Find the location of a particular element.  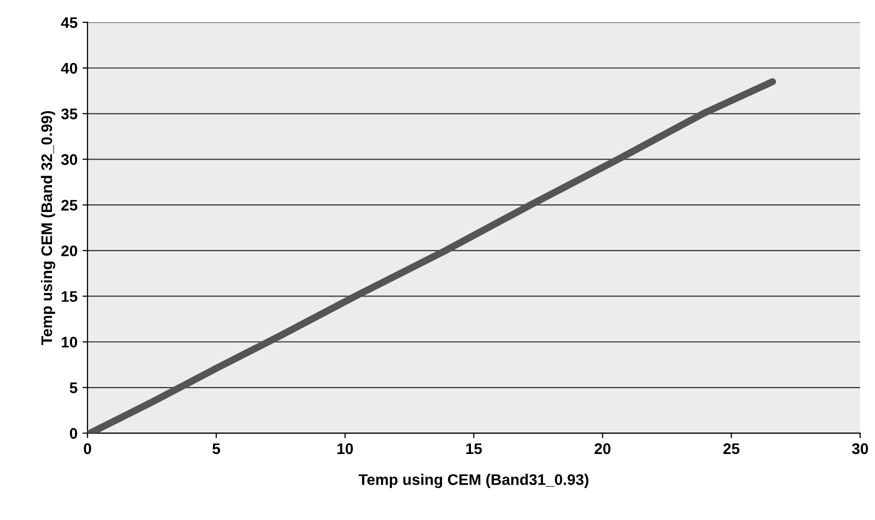

y-tick-label: 40 is located at coordinates (69, 68).